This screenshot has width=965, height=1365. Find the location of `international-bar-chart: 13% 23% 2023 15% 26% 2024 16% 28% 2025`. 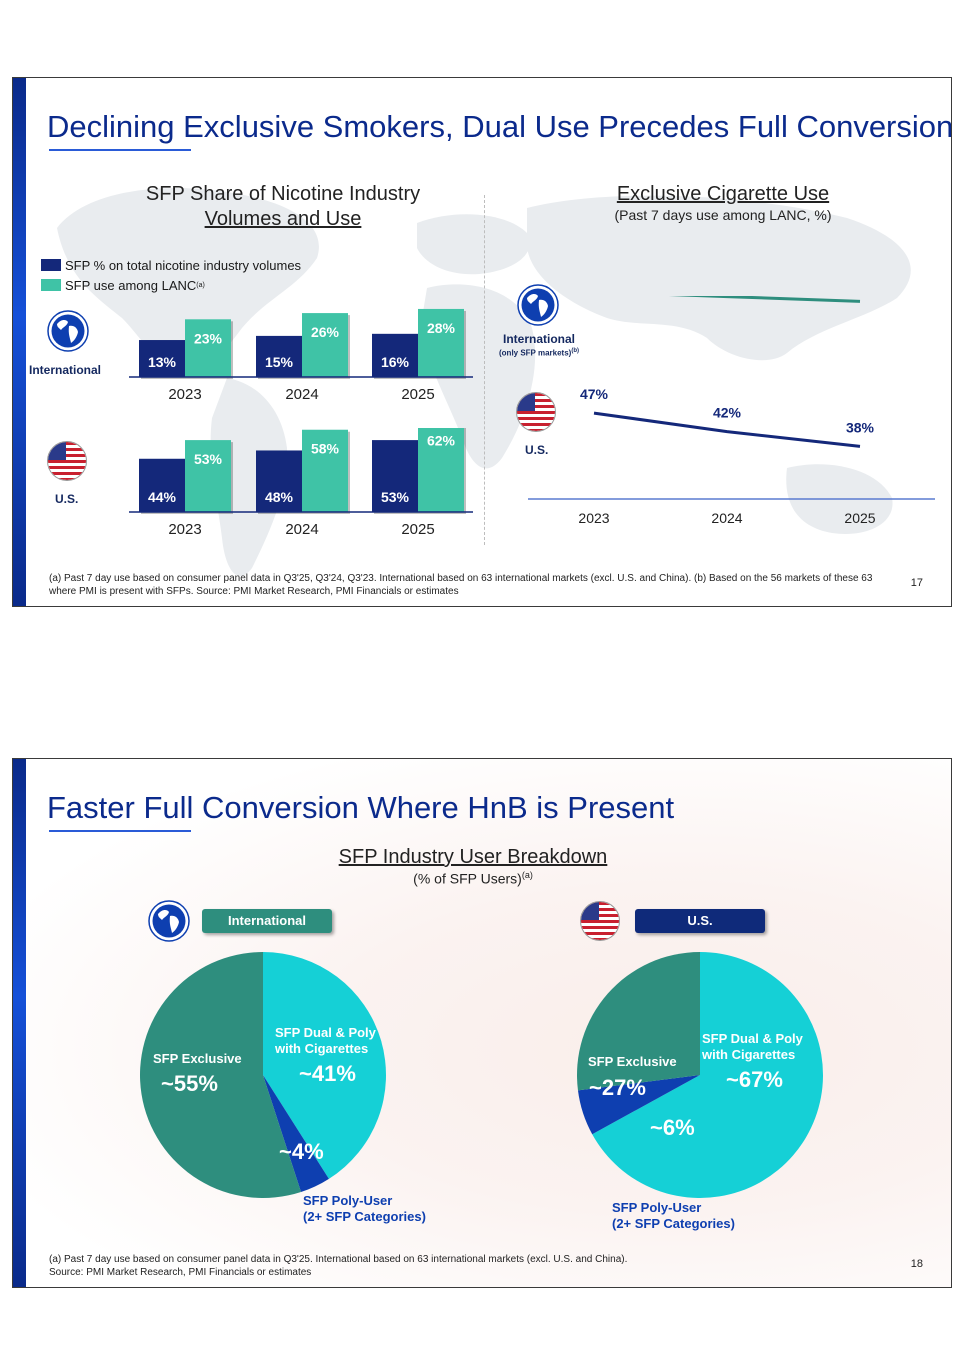

international-bar-chart: 13% 23% 2023 15% 26% 2024 16% 28% 2025 is located at coordinates (301, 355).